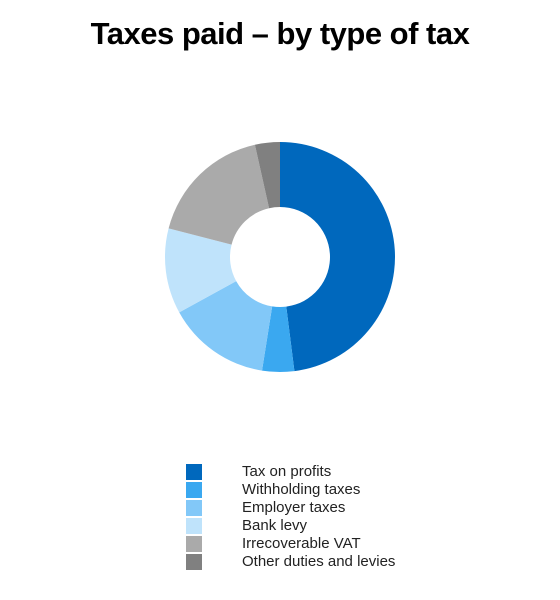 Image resolution: width=560 pixels, height=600 pixels. Describe the element at coordinates (318, 561) in the screenshot. I see `legend-label: Other duties and levies` at that location.